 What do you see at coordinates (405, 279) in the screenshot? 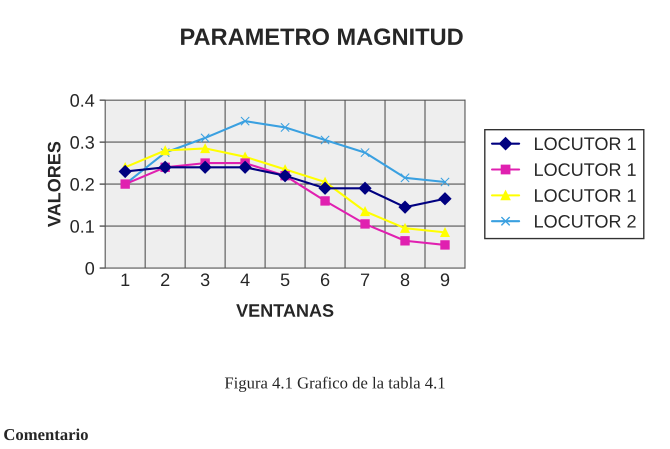
I see `x-tick-label: 8` at bounding box center [405, 279].